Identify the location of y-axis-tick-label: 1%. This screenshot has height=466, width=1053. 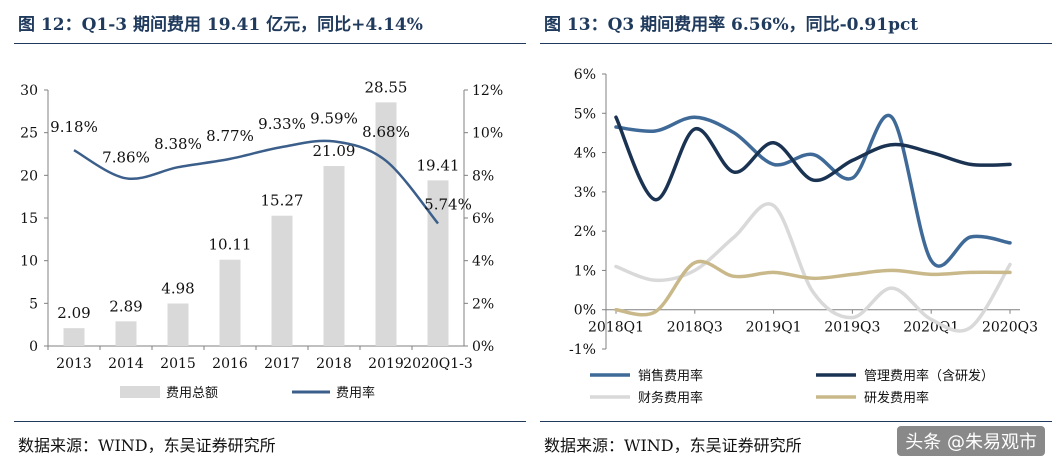
(585, 271).